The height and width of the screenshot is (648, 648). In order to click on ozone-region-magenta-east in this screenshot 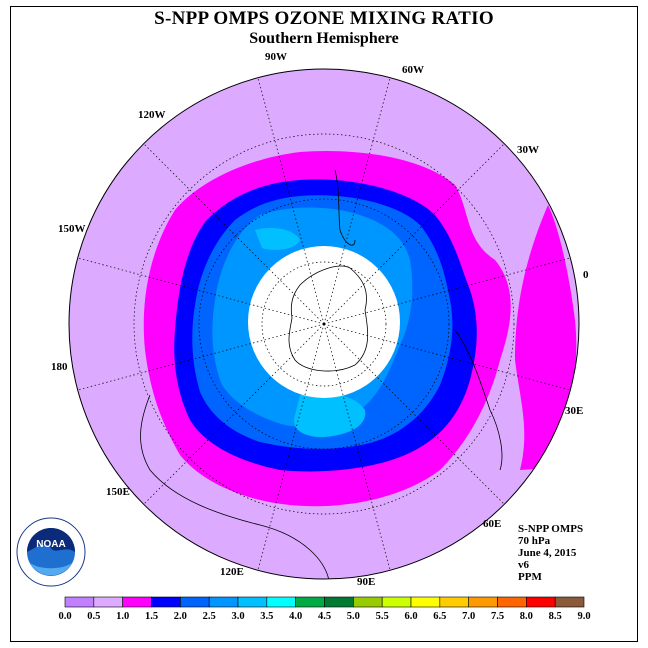, I will do `click(546, 337)`.